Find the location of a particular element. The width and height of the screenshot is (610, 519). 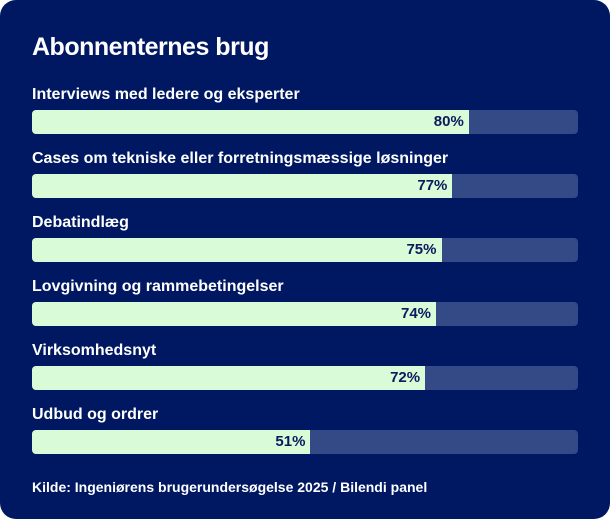

bar-track: 77% is located at coordinates (305, 186).